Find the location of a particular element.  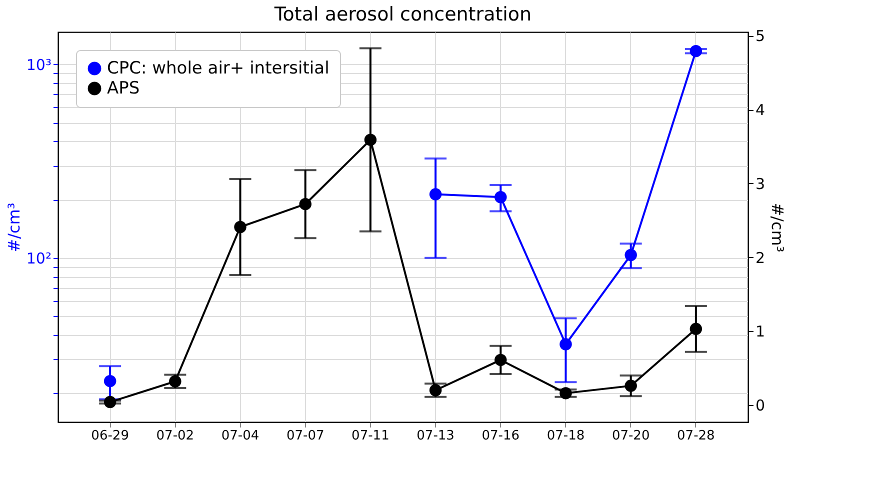

y2-tick-label: 4 is located at coordinates (761, 110).